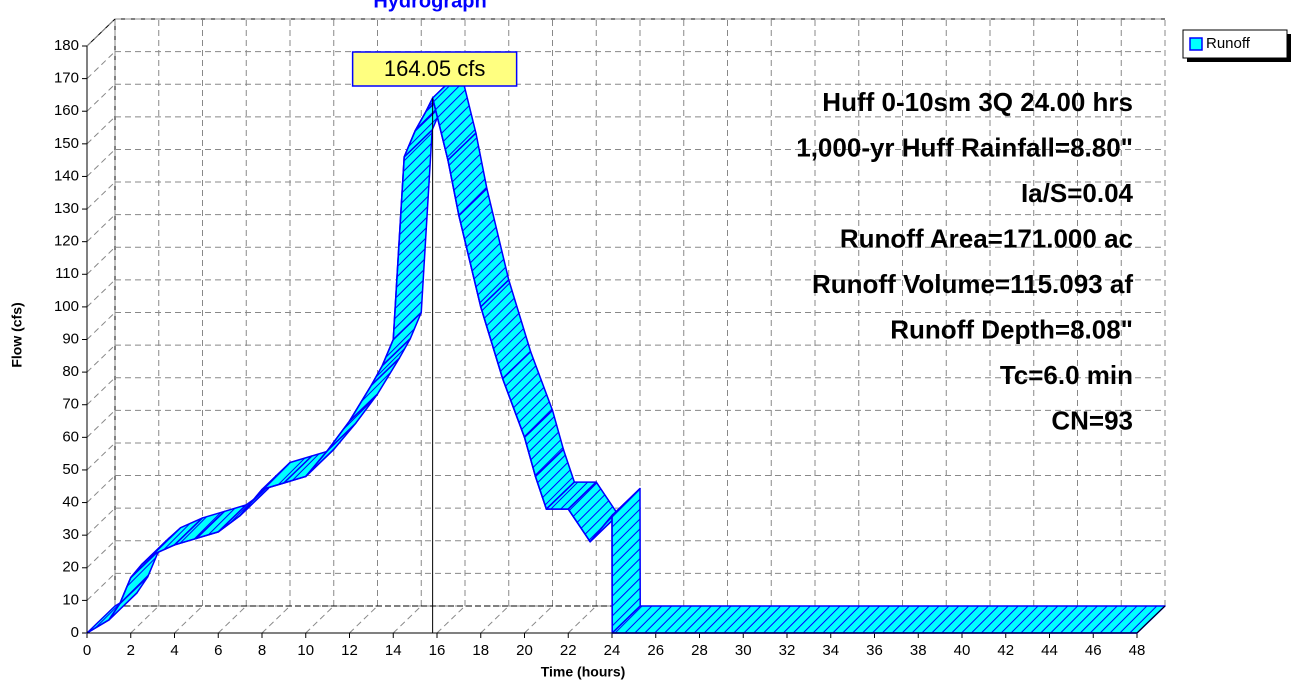  Describe the element at coordinates (70, 502) in the screenshot. I see `y-tick-label: 40` at that location.